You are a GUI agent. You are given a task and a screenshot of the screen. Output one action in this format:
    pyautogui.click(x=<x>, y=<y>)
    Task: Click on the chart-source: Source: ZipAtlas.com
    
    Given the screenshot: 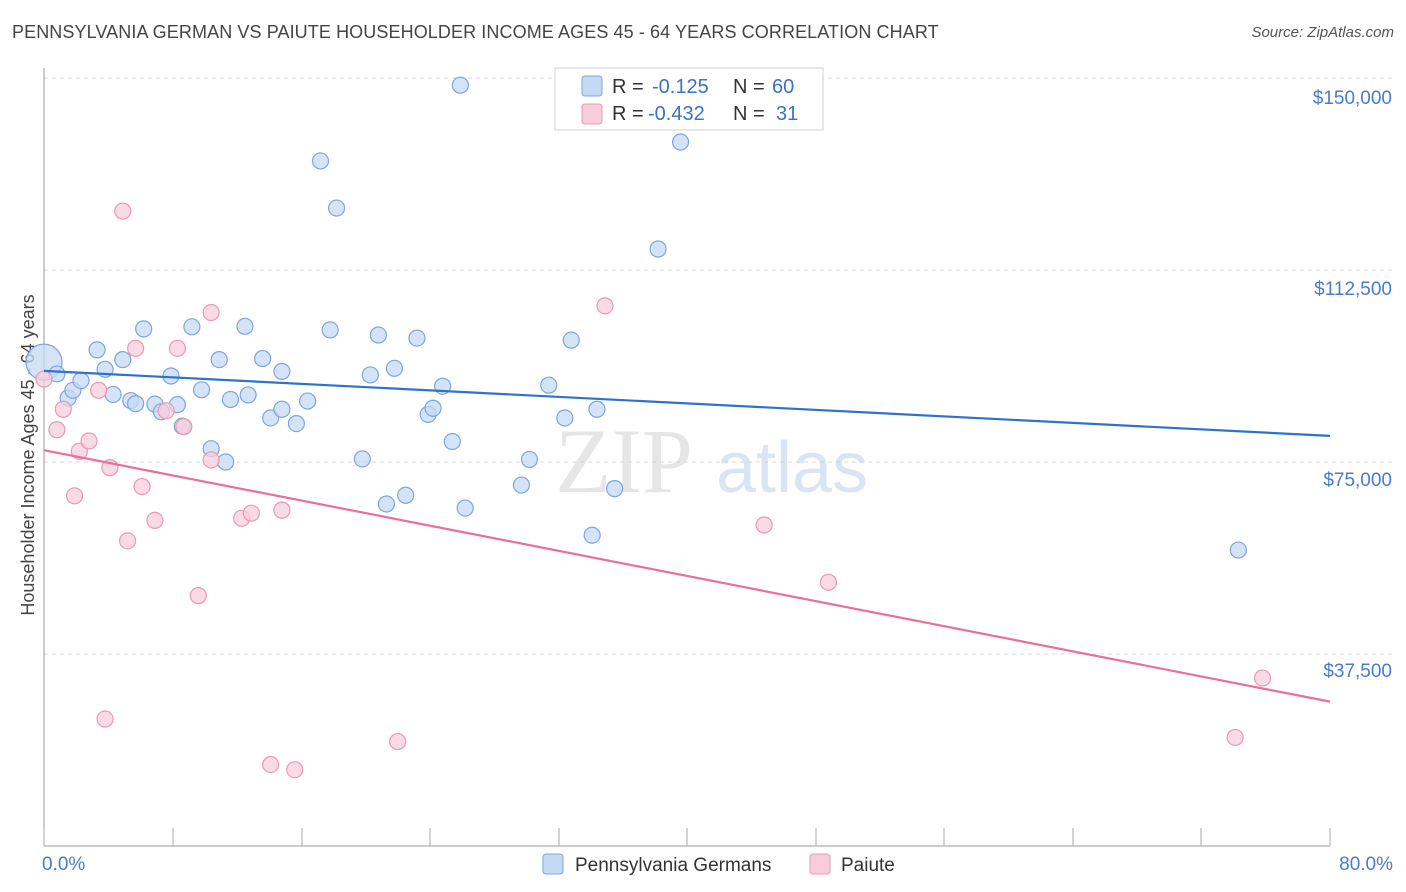 What is the action you would take?
    pyautogui.click(x=1322, y=32)
    